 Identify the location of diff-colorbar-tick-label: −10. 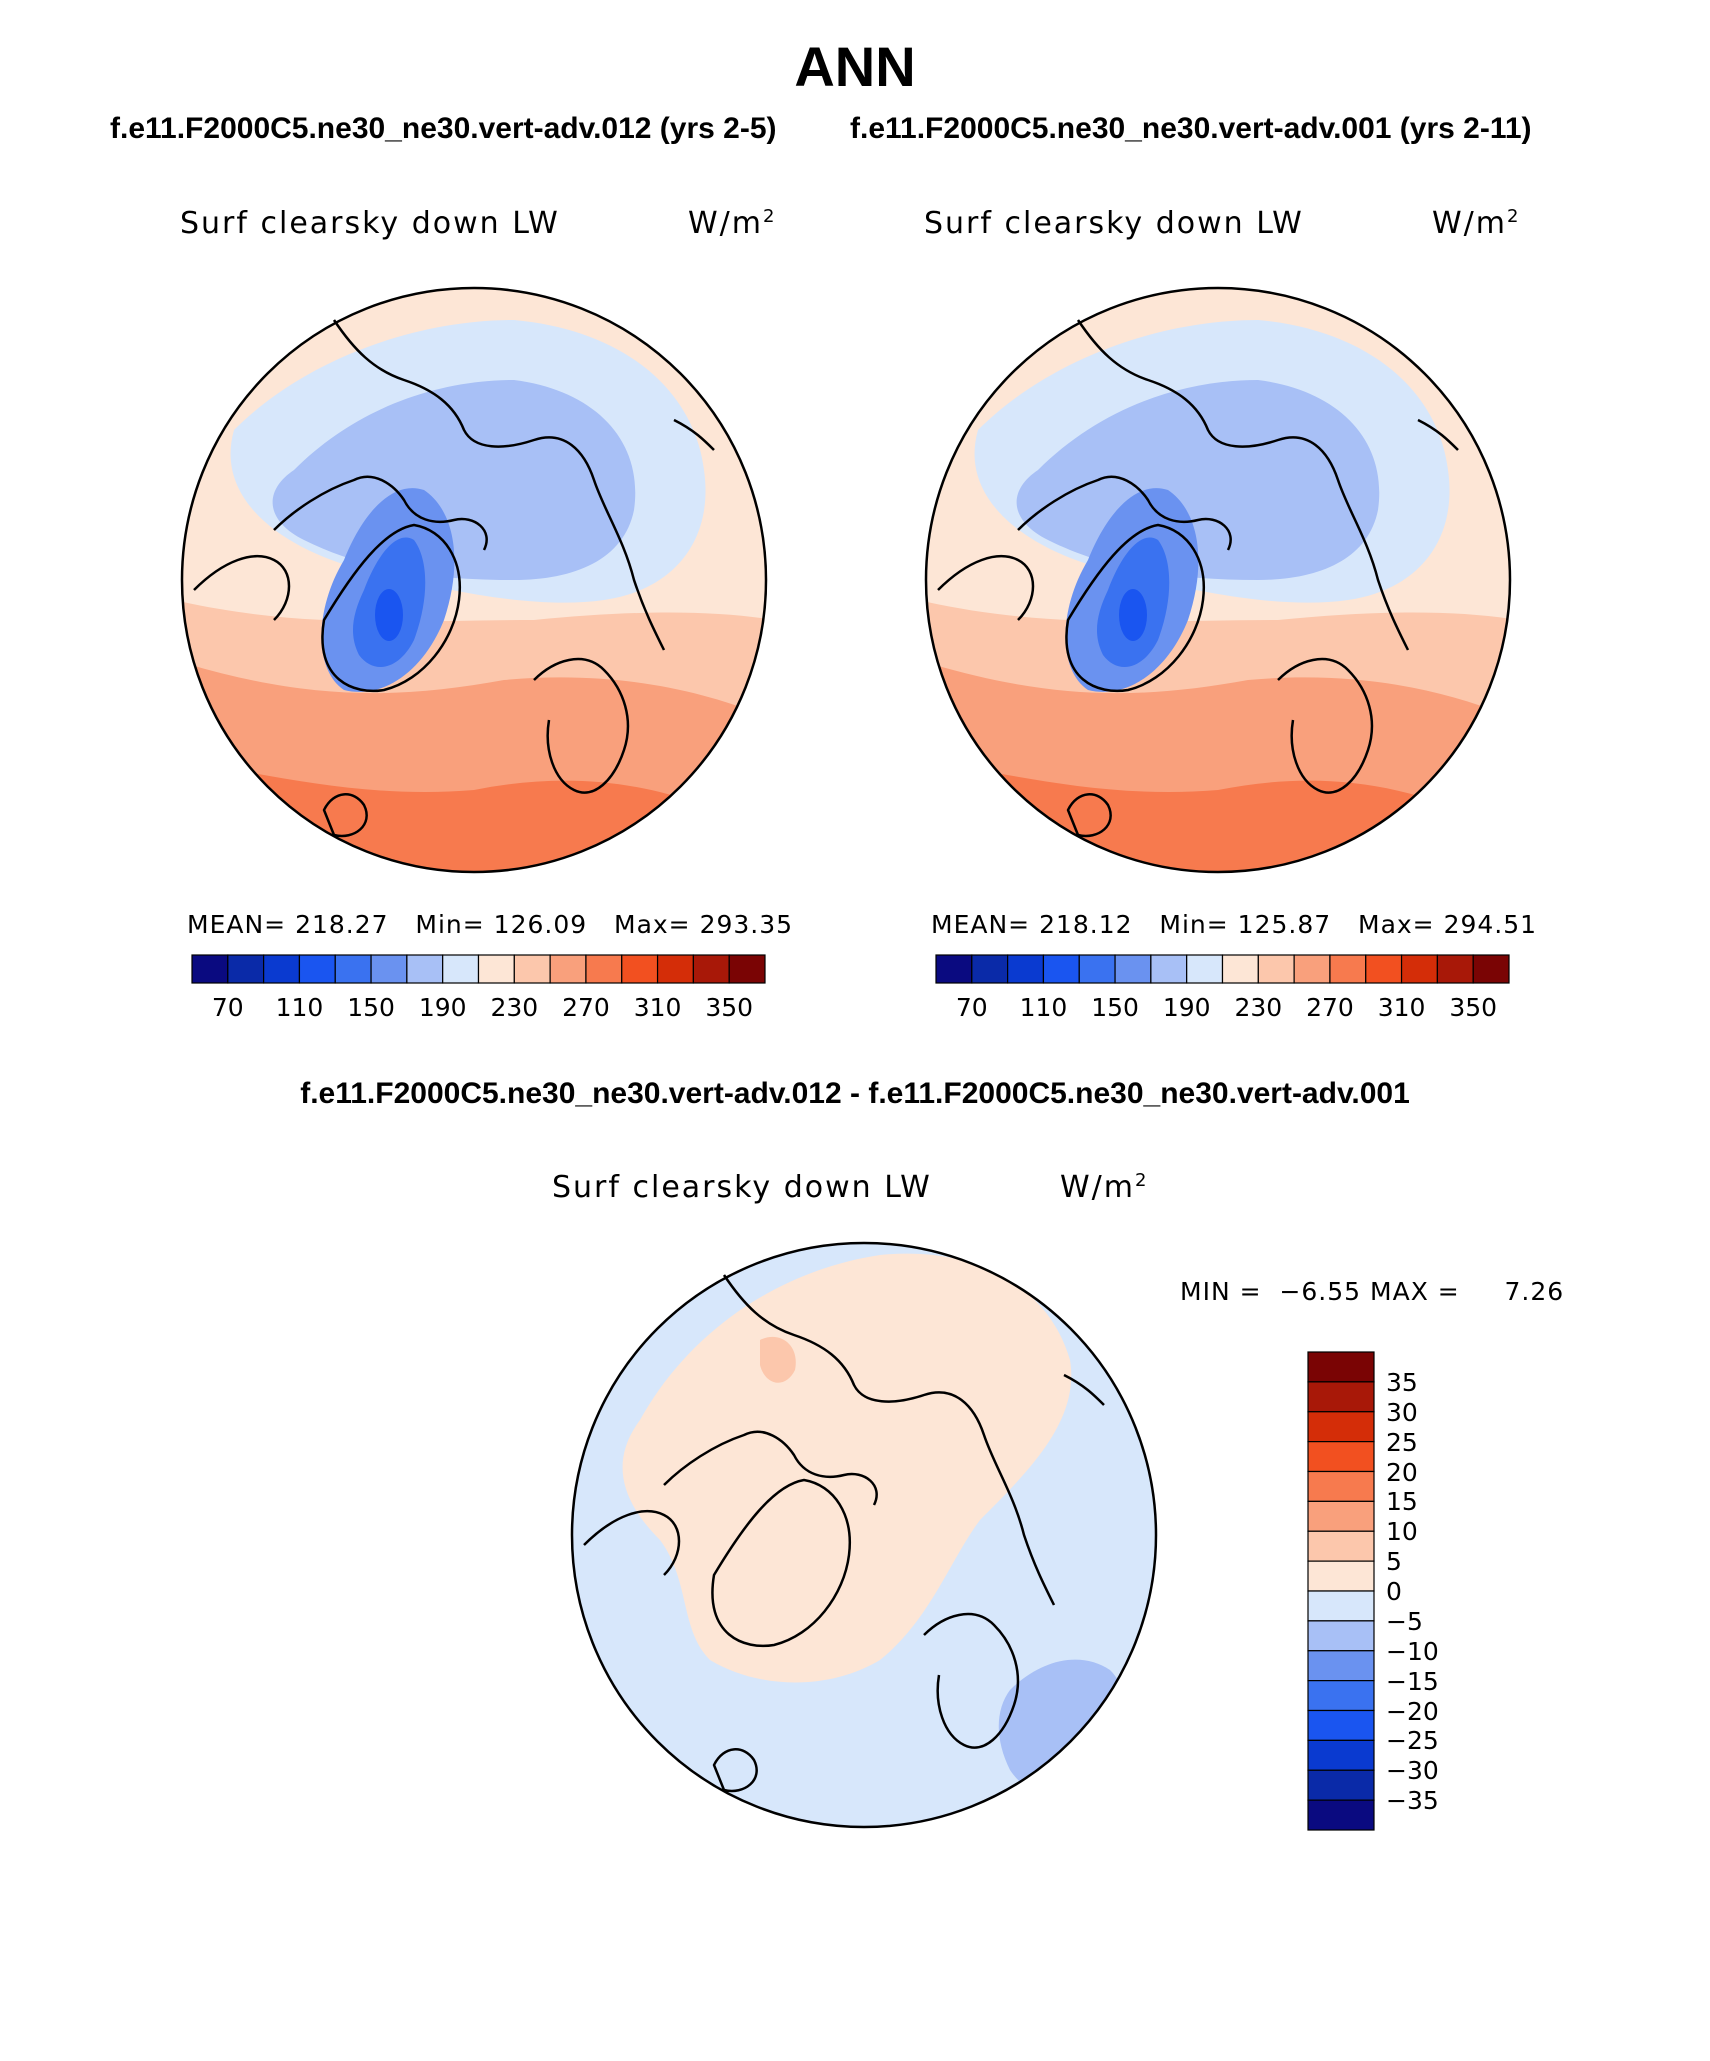
(1412, 1651).